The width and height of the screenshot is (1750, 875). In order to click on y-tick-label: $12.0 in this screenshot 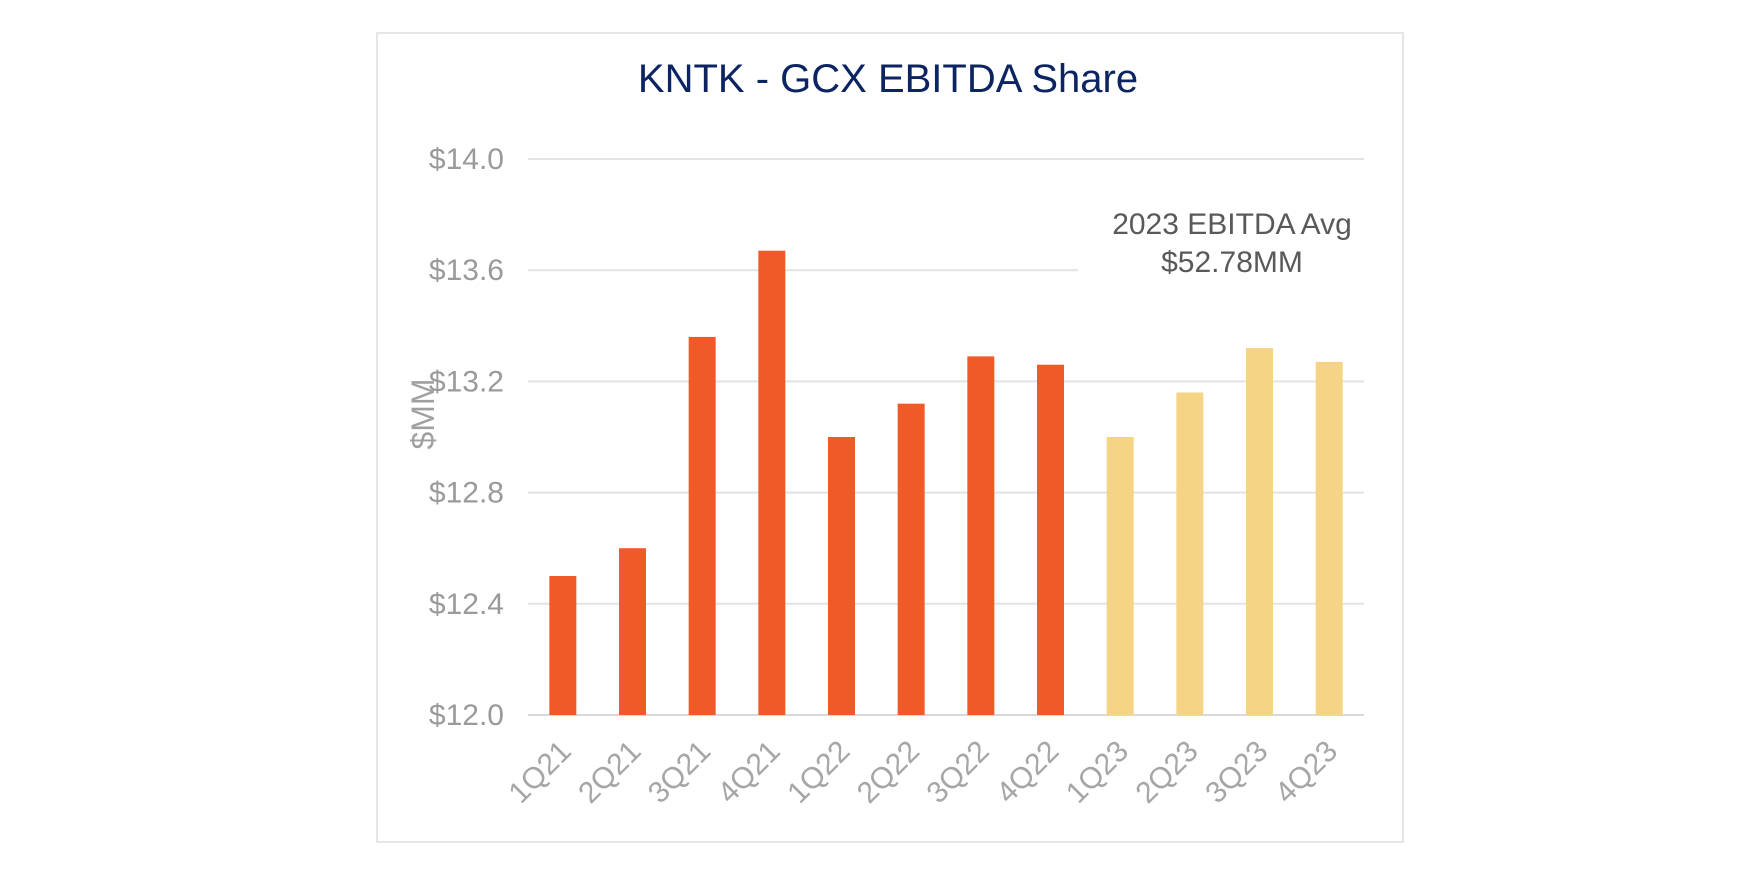, I will do `click(466, 715)`.